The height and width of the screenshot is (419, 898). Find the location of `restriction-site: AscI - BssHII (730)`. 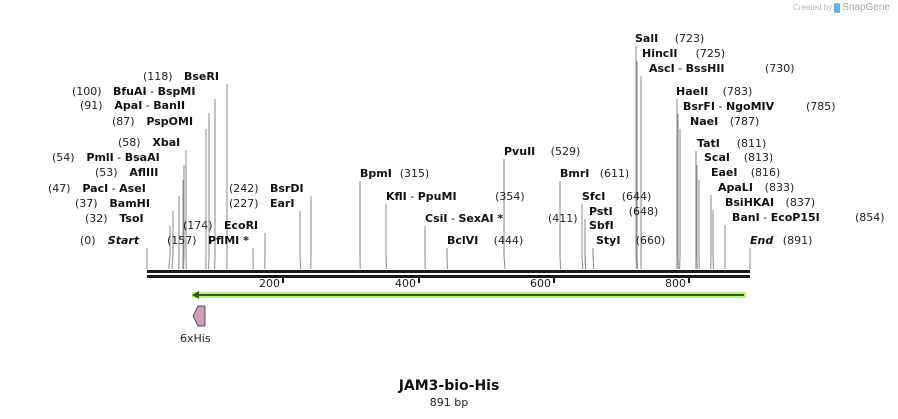

restriction-site: AscI - BssHII (730) is located at coordinates (722, 68).